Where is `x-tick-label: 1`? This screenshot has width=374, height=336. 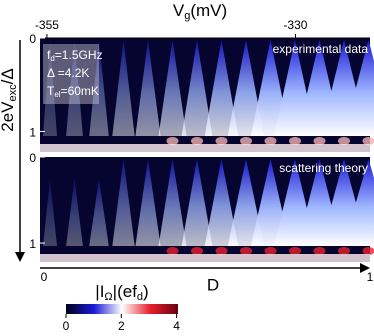
x-tick-label: 1 is located at coordinates (370, 277).